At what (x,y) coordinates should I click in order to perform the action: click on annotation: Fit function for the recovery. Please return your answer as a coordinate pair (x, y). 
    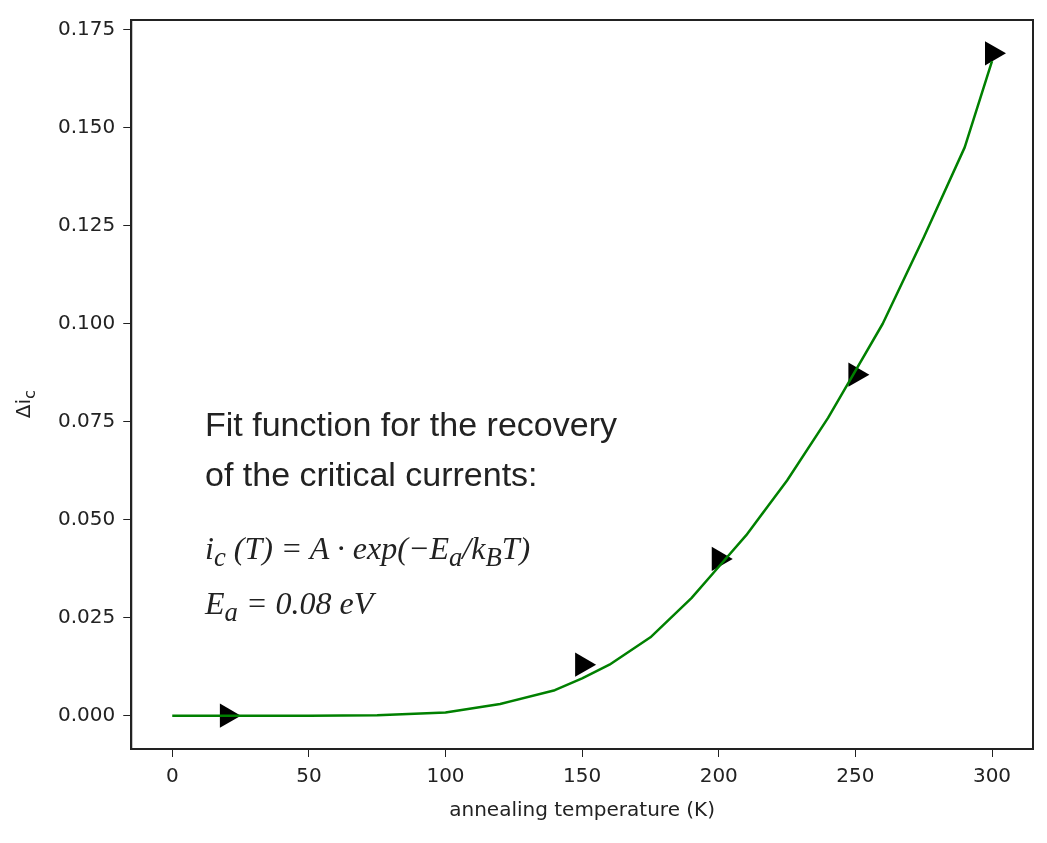
    Looking at the image, I should click on (411, 424).